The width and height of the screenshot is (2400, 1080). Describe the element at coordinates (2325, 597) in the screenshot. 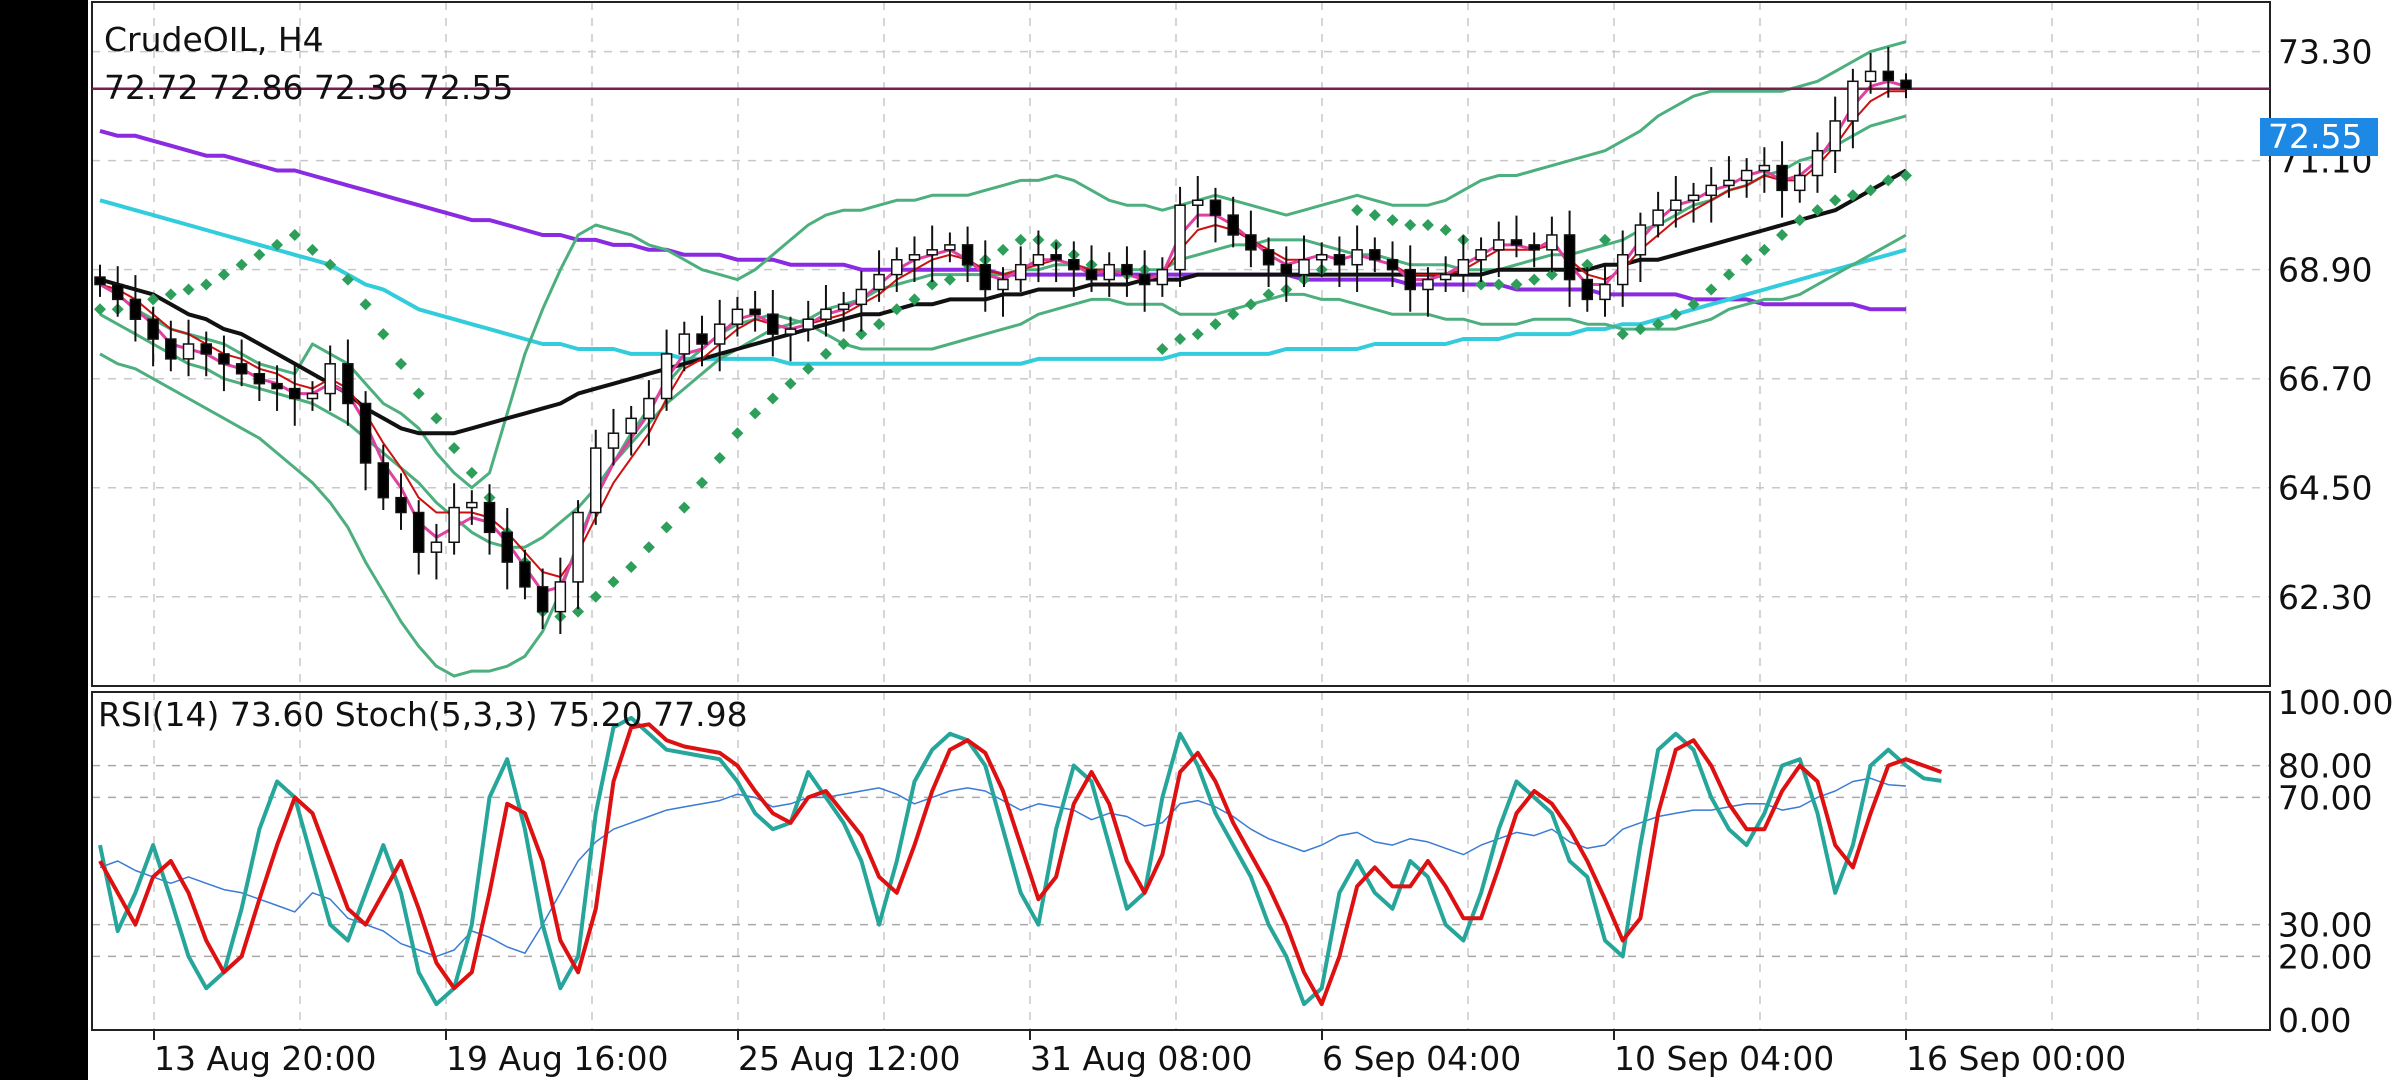

I see `price-tick-label: 62.30` at that location.